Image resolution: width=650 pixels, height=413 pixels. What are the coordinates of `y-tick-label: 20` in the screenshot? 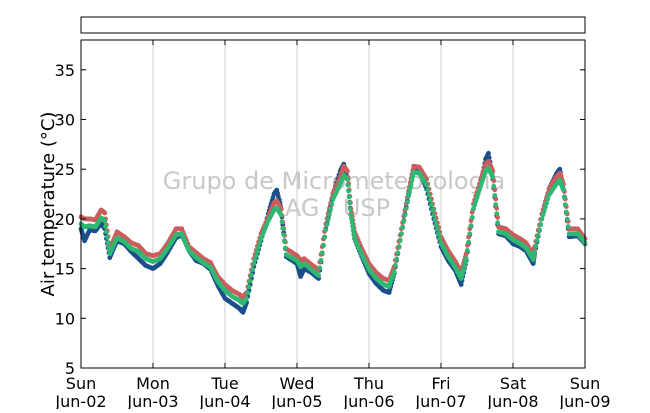 It's located at (65, 219).